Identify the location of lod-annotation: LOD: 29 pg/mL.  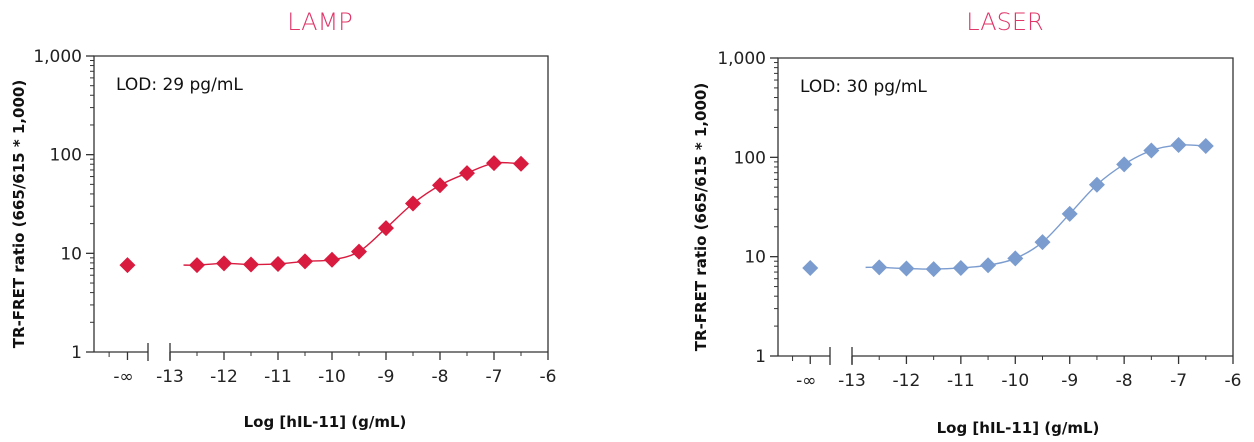
(179, 85).